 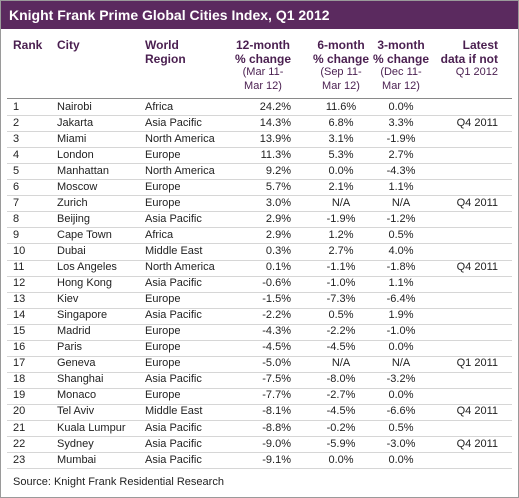 I want to click on cell-city: London, so click(x=75, y=154).